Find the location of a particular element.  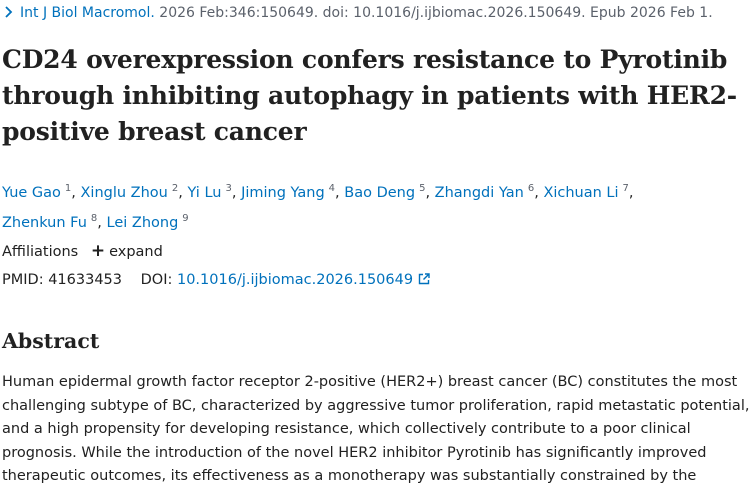

author-link: Xinglu Zhou is located at coordinates (124, 193).